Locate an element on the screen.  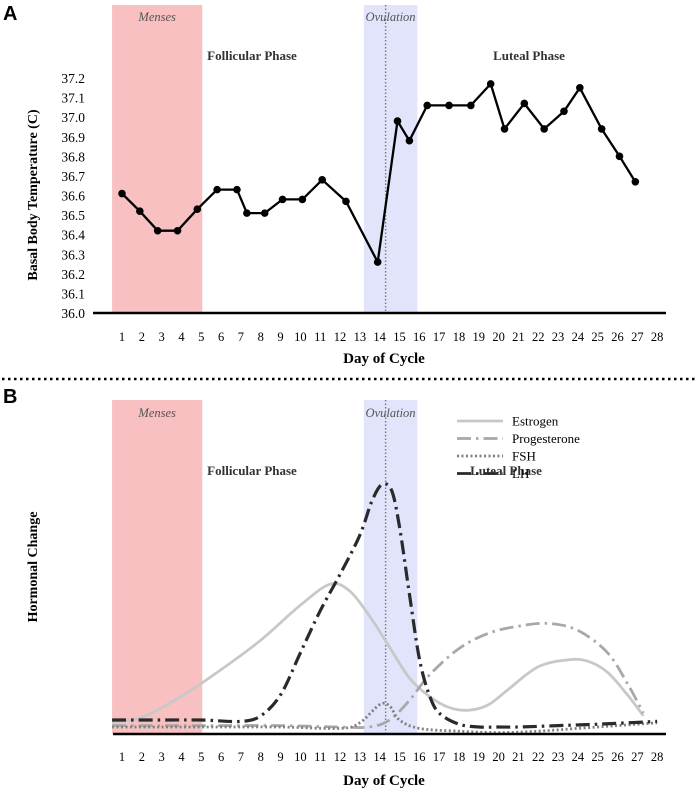
panel-a-x-axis-title: Day of Cycle is located at coordinates (384, 359).